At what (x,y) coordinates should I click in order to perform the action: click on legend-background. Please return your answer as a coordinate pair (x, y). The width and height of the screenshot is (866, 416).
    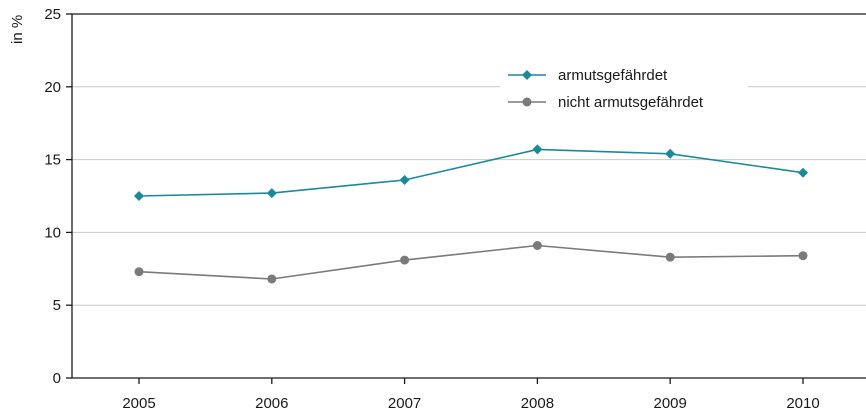
    Looking at the image, I should click on (624, 88).